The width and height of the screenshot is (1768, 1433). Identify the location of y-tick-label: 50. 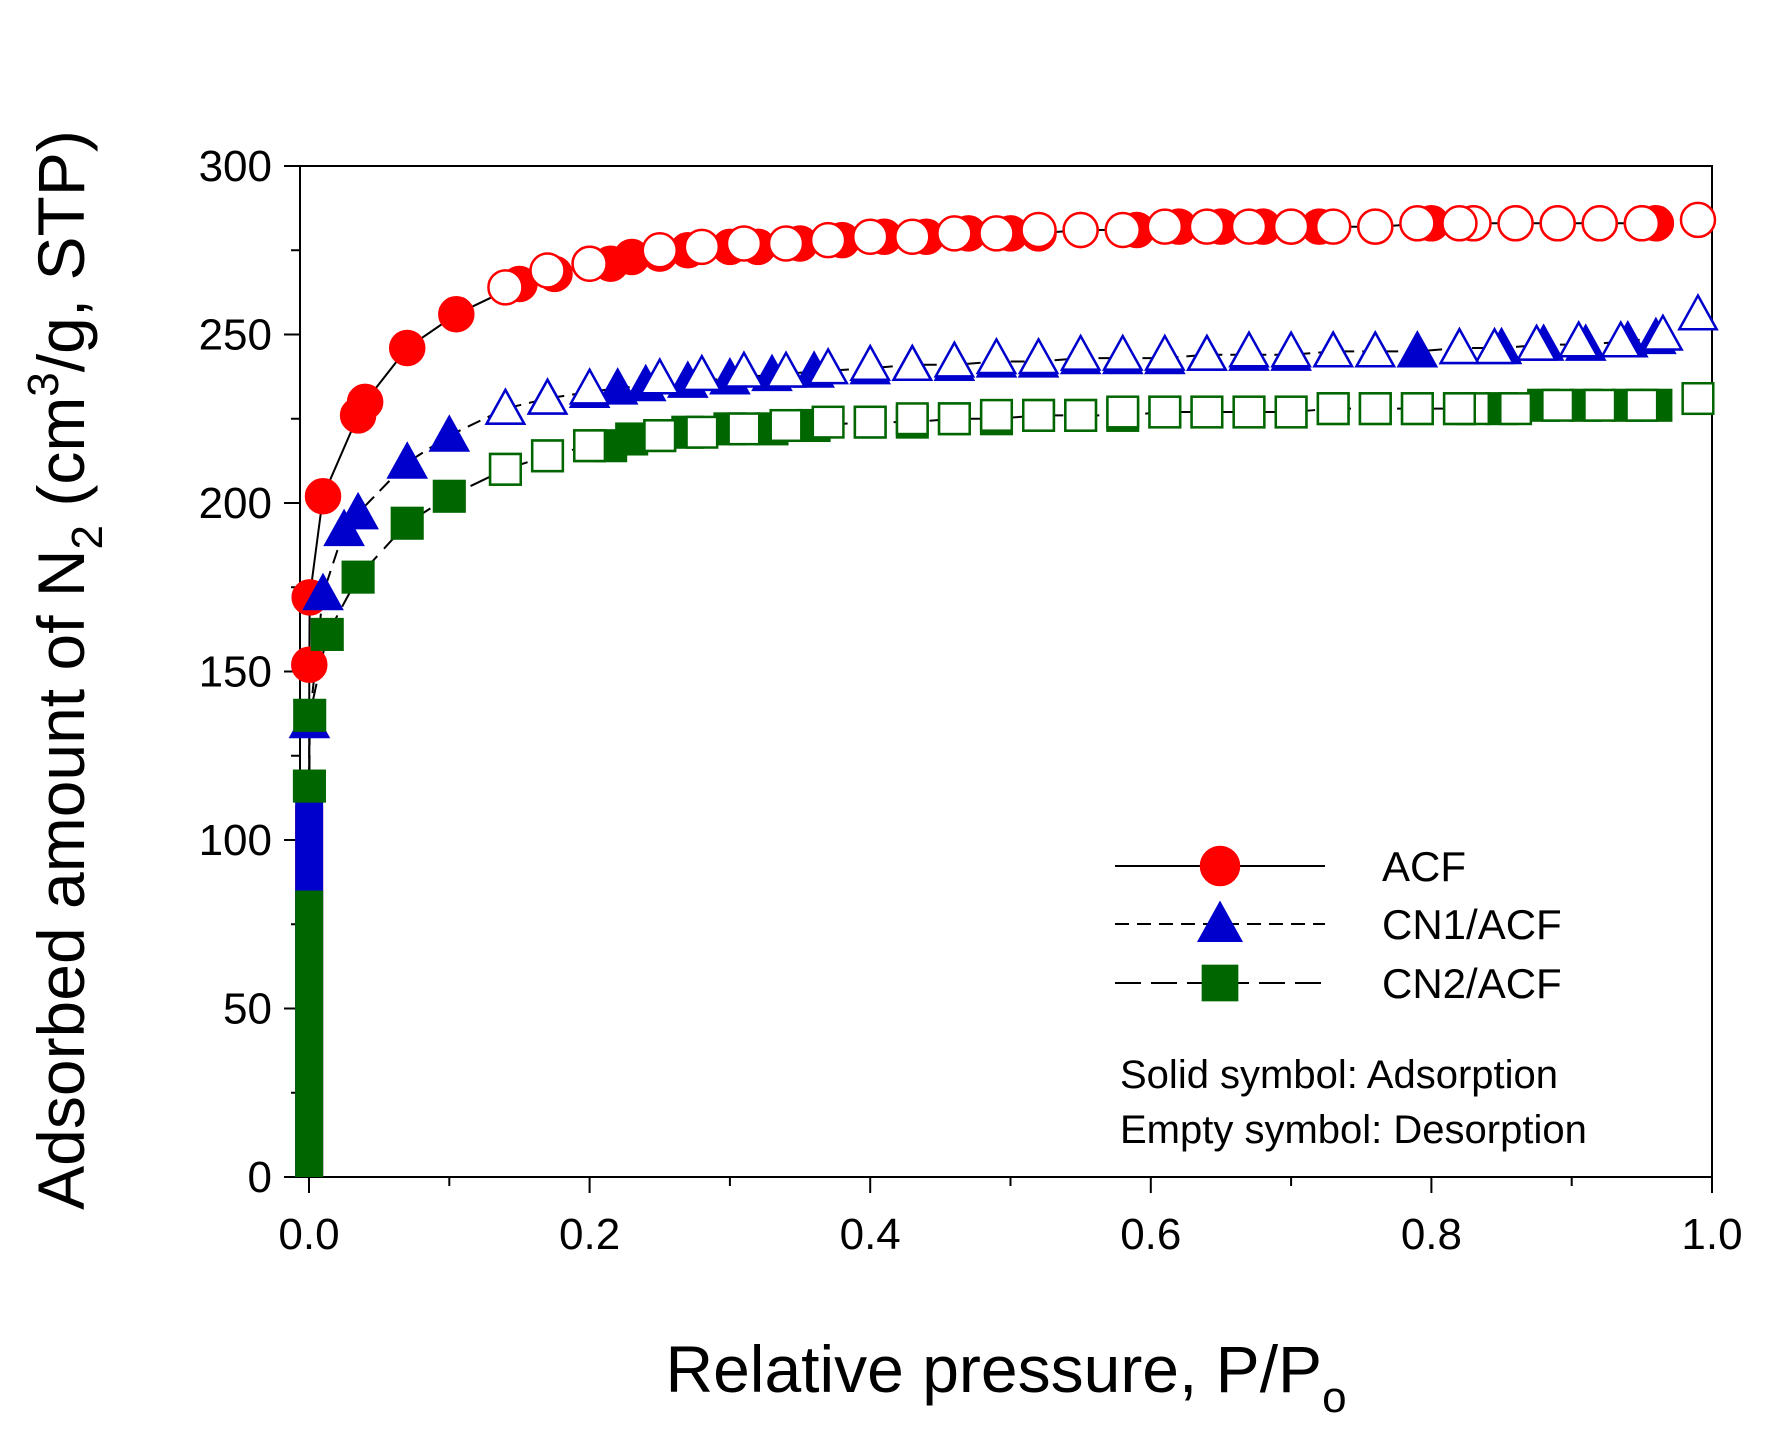
(247, 1009).